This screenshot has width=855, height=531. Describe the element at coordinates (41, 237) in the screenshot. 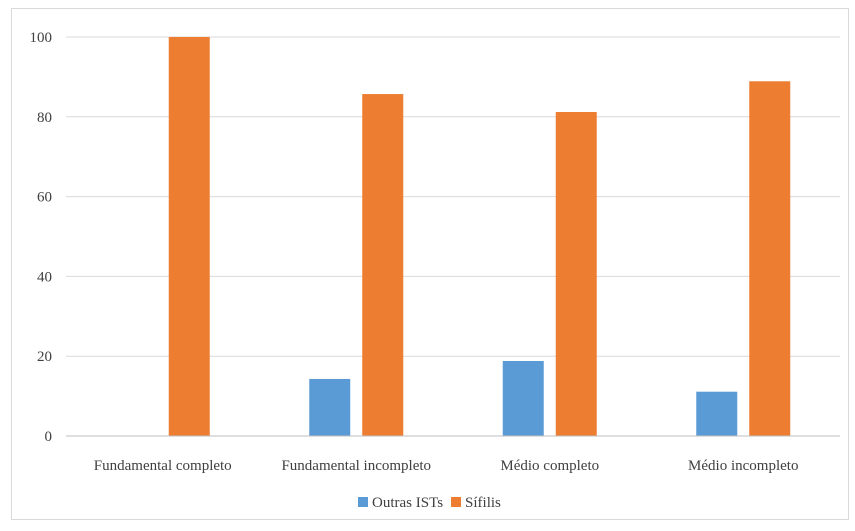

I see `y-axis-ticks: 0 20 40 60 80 100` at that location.